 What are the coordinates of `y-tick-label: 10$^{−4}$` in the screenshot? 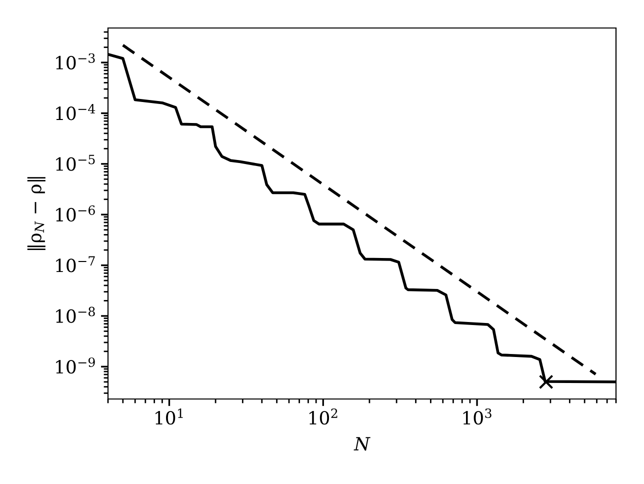 It's located at (76, 112).